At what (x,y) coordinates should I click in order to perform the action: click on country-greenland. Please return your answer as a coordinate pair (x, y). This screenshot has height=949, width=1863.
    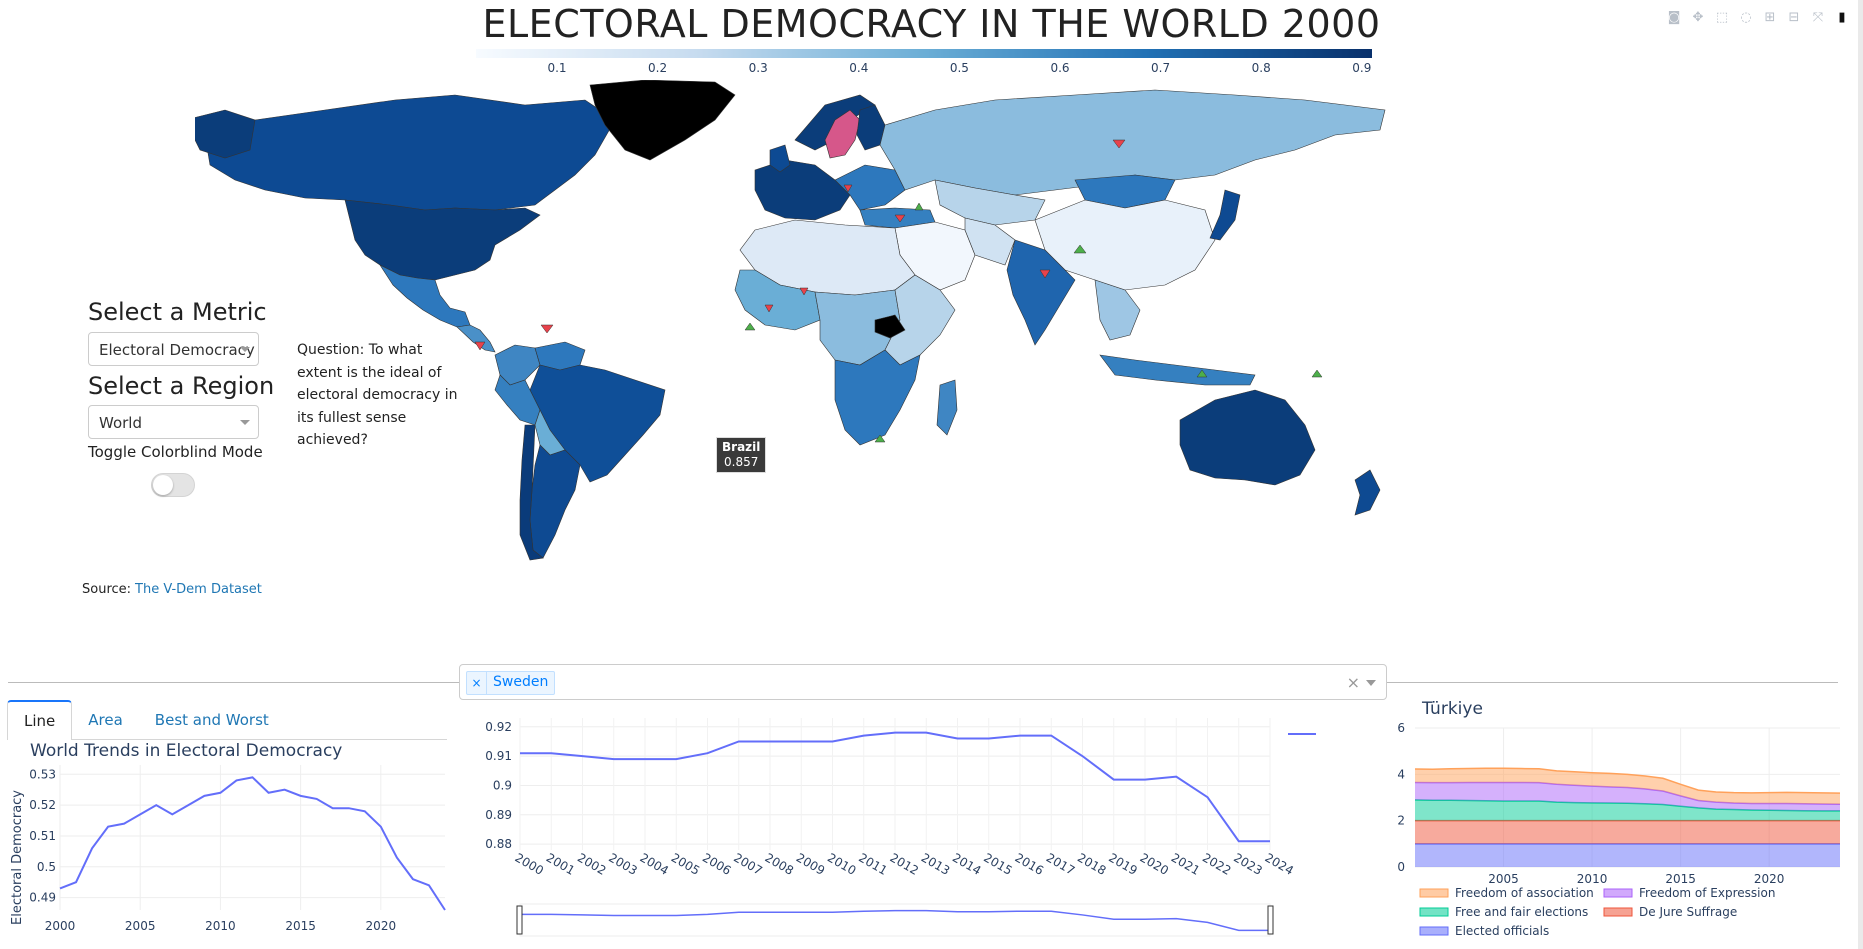
    Looking at the image, I should click on (662, 120).